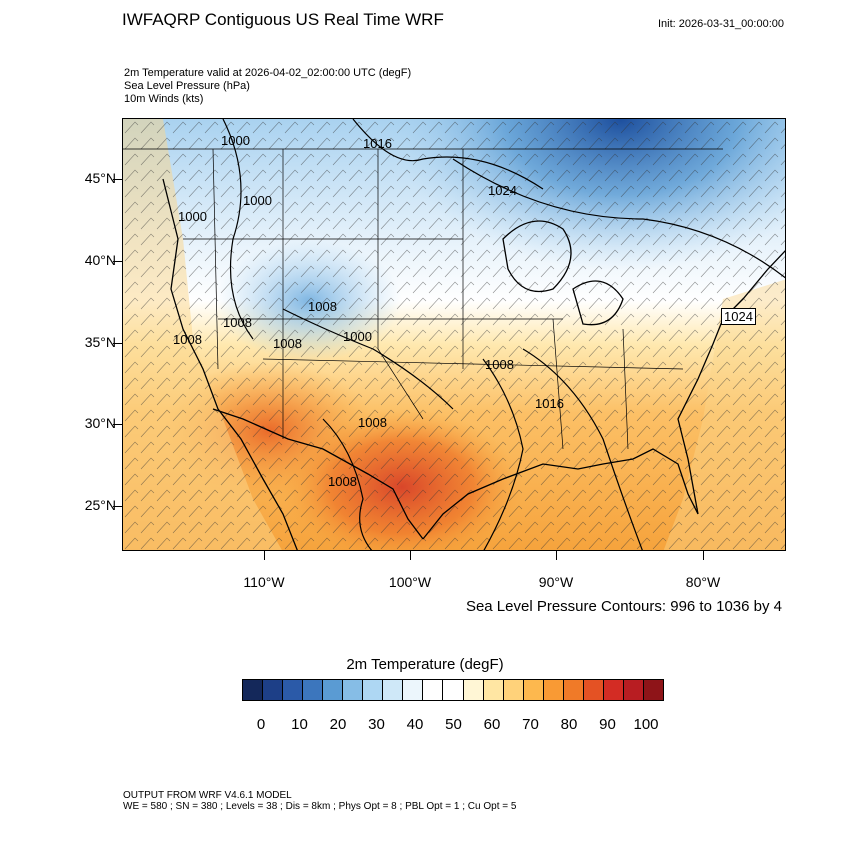  What do you see at coordinates (530, 724) in the screenshot?
I see `colorbar-label: 70` at bounding box center [530, 724].